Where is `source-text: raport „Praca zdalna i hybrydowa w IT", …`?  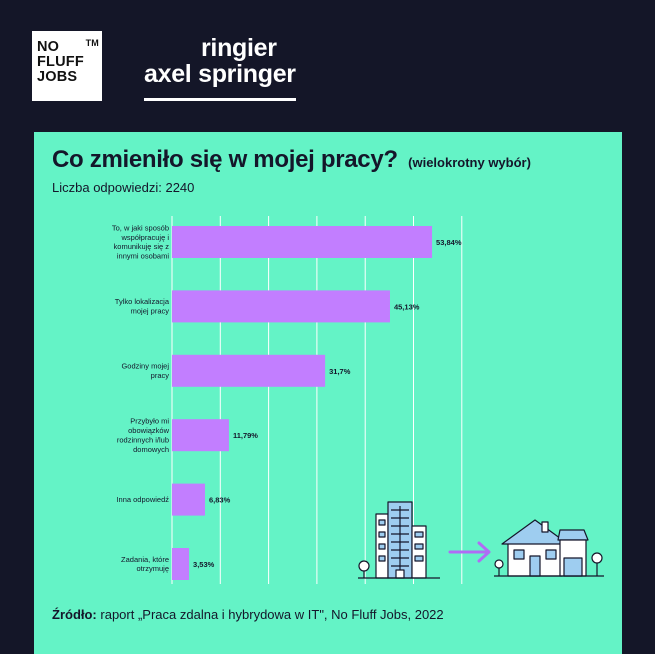
source-text: raport „Praca zdalna i hybrydowa w IT", … is located at coordinates (272, 614).